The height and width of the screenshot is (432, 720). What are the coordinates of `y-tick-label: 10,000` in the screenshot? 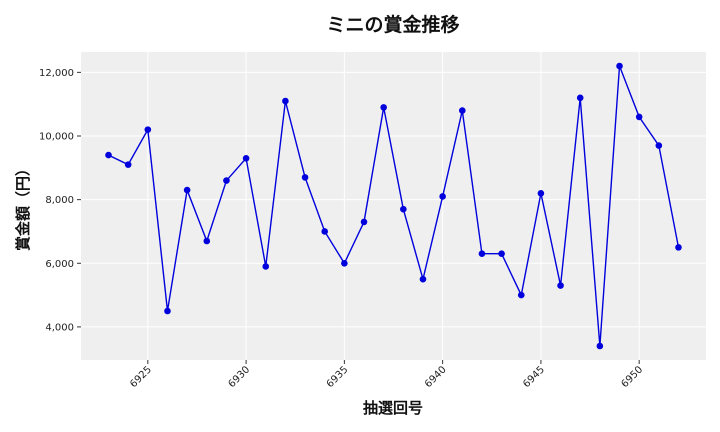 It's located at (56, 137).